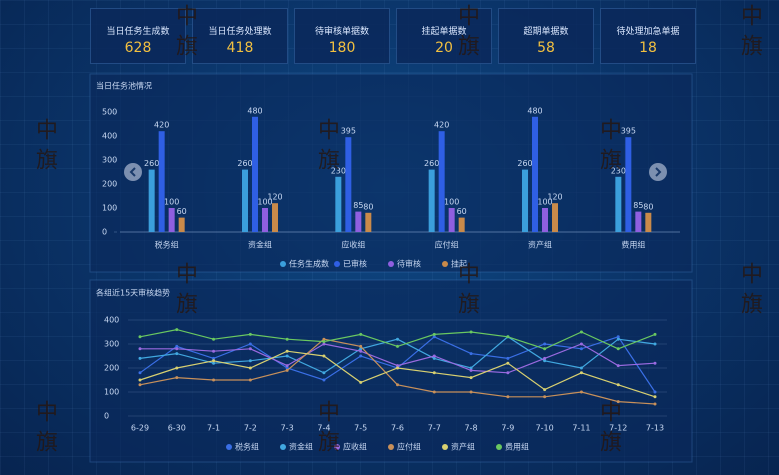 This screenshot has height=475, width=779. Describe the element at coordinates (353, 245) in the screenshot. I see `x-tick-label: 应收组` at that location.